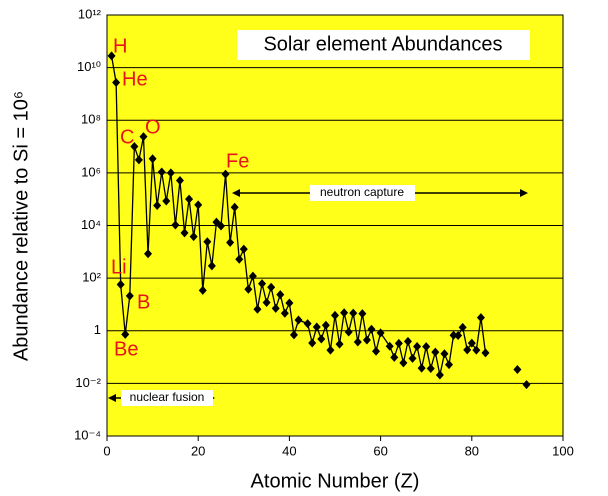 This screenshot has width=608, height=496. I want to click on element-label: B, so click(143, 302).